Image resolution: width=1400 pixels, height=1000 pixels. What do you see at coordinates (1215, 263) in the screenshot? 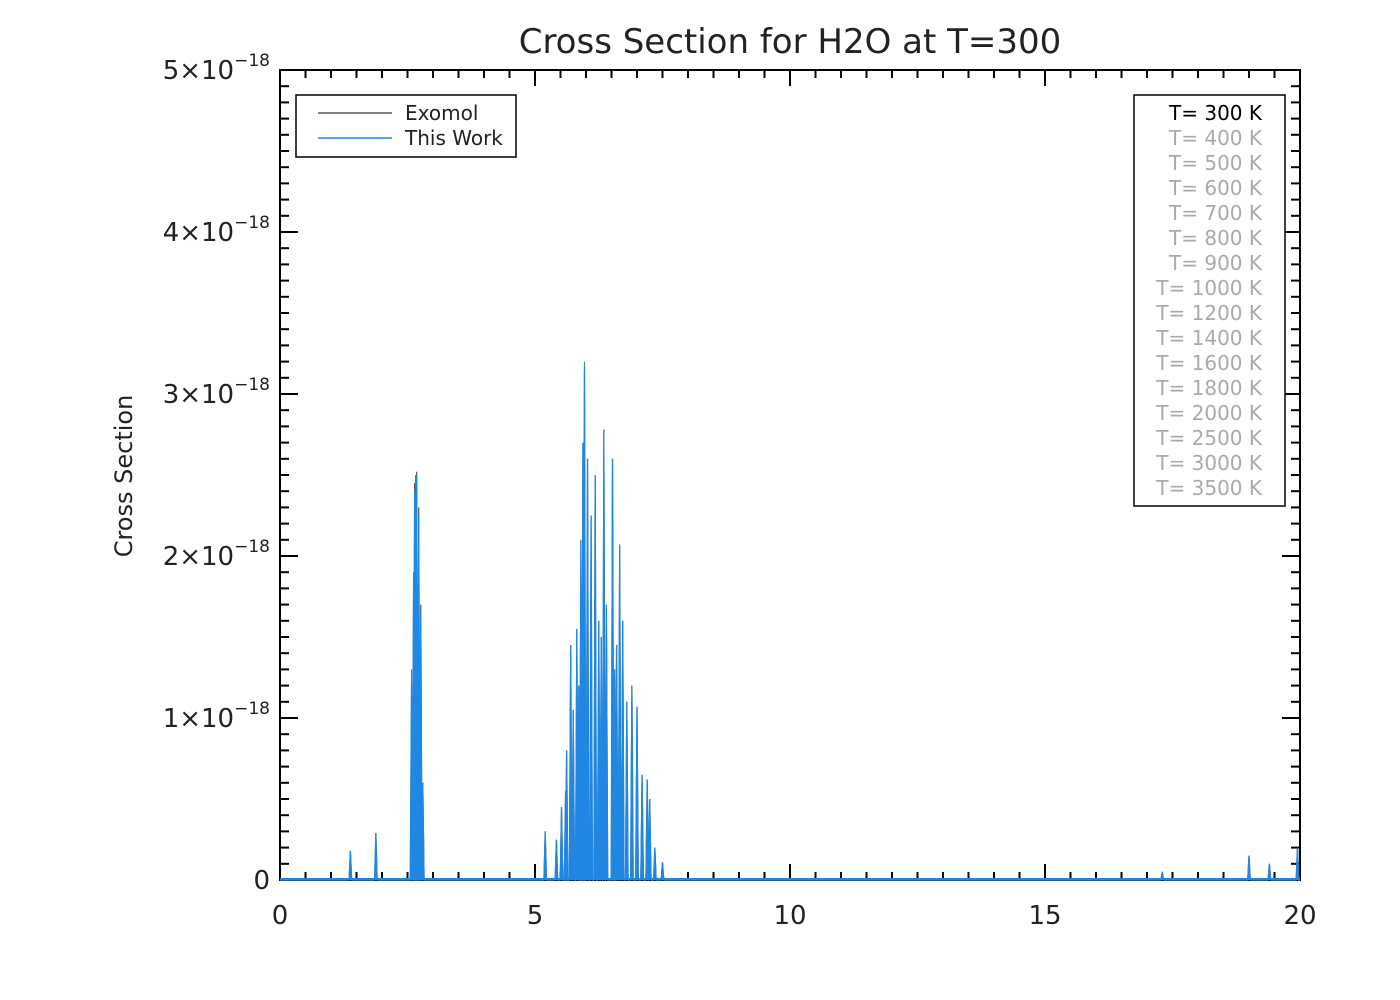
I see `temperature-option: T= 900 K` at bounding box center [1215, 263].